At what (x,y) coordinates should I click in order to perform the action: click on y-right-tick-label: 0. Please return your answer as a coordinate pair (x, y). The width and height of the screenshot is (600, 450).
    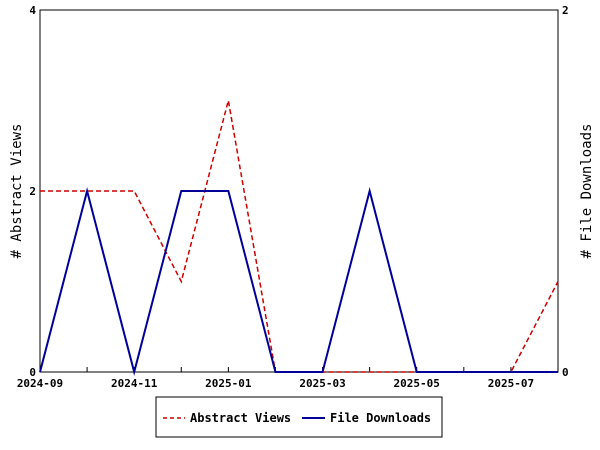
    Looking at the image, I should click on (565, 372).